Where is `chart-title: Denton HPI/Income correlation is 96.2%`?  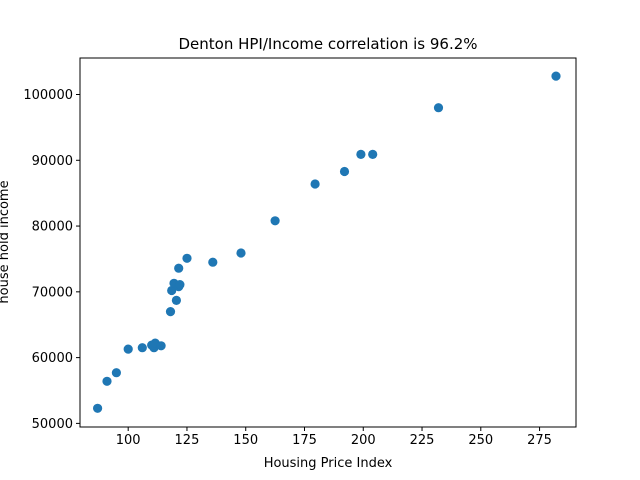
chart-title: Denton HPI/Income correlation is 96.2% is located at coordinates (327, 44).